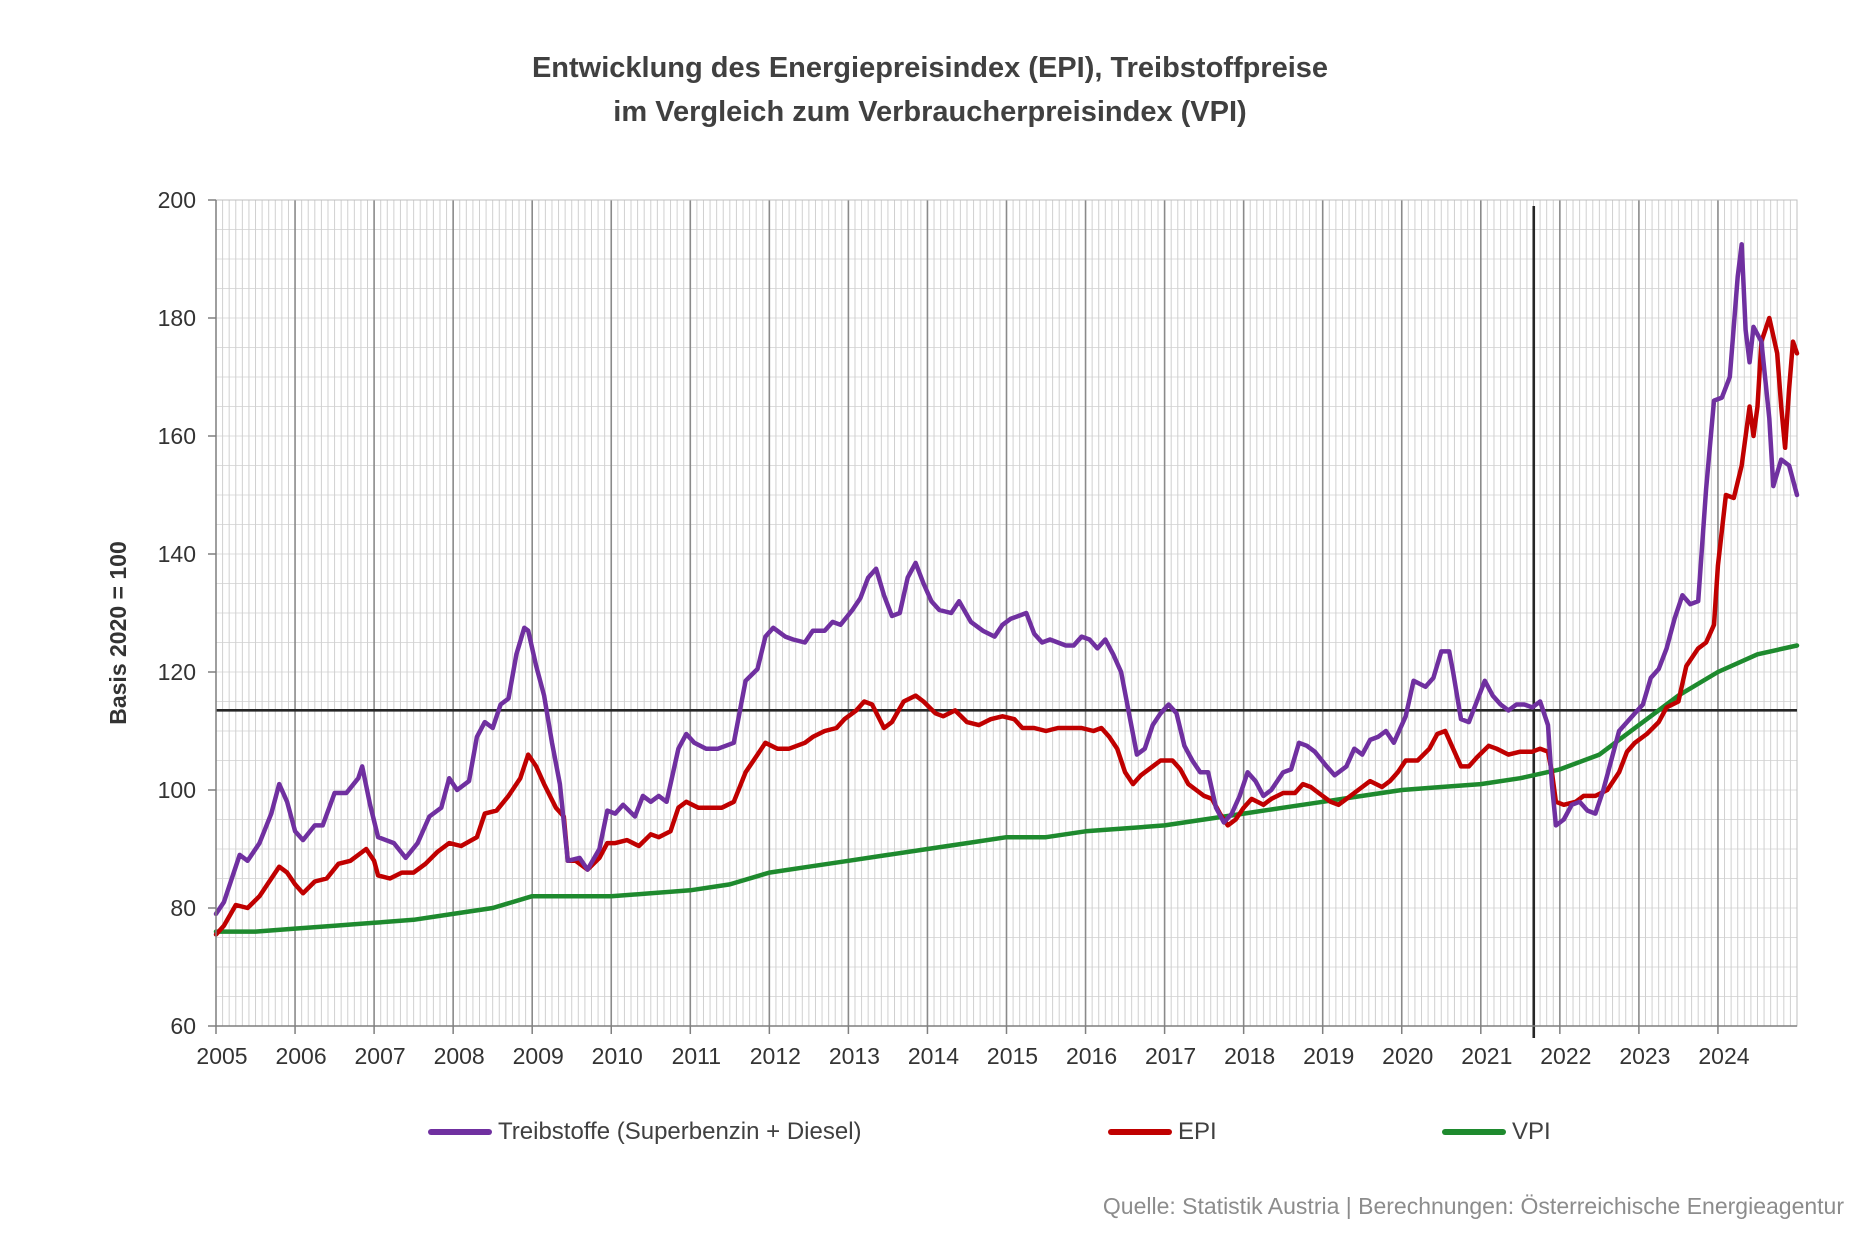 Image resolution: width=1860 pixels, height=1234 pixels. Describe the element at coordinates (1249, 1056) in the screenshot. I see `x-tick-label: 2018` at that location.